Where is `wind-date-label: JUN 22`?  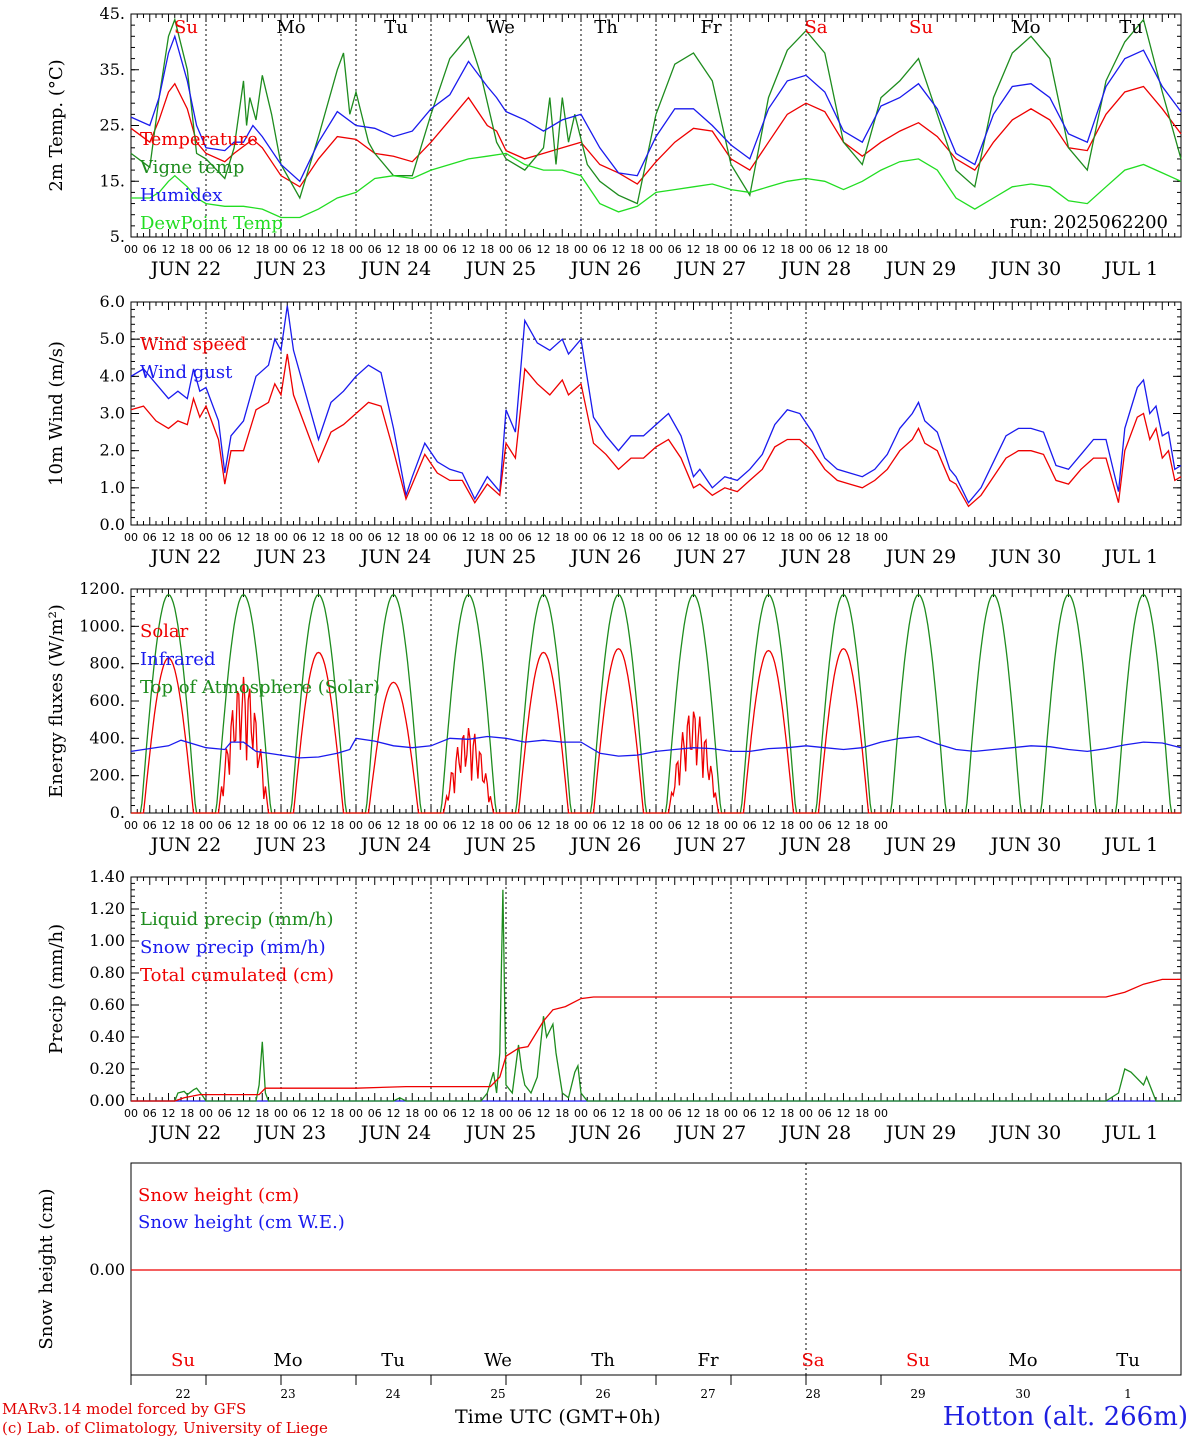 wind-date-label: JUN 22 is located at coordinates (185, 557).